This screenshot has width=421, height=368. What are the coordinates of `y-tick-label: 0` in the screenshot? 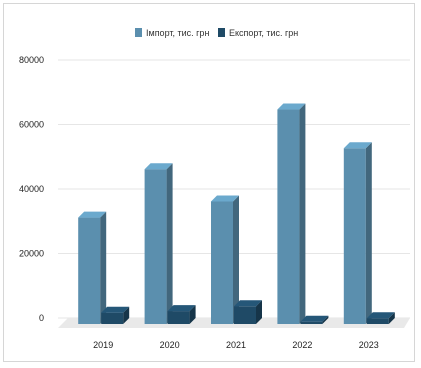 It's located at (41, 318).